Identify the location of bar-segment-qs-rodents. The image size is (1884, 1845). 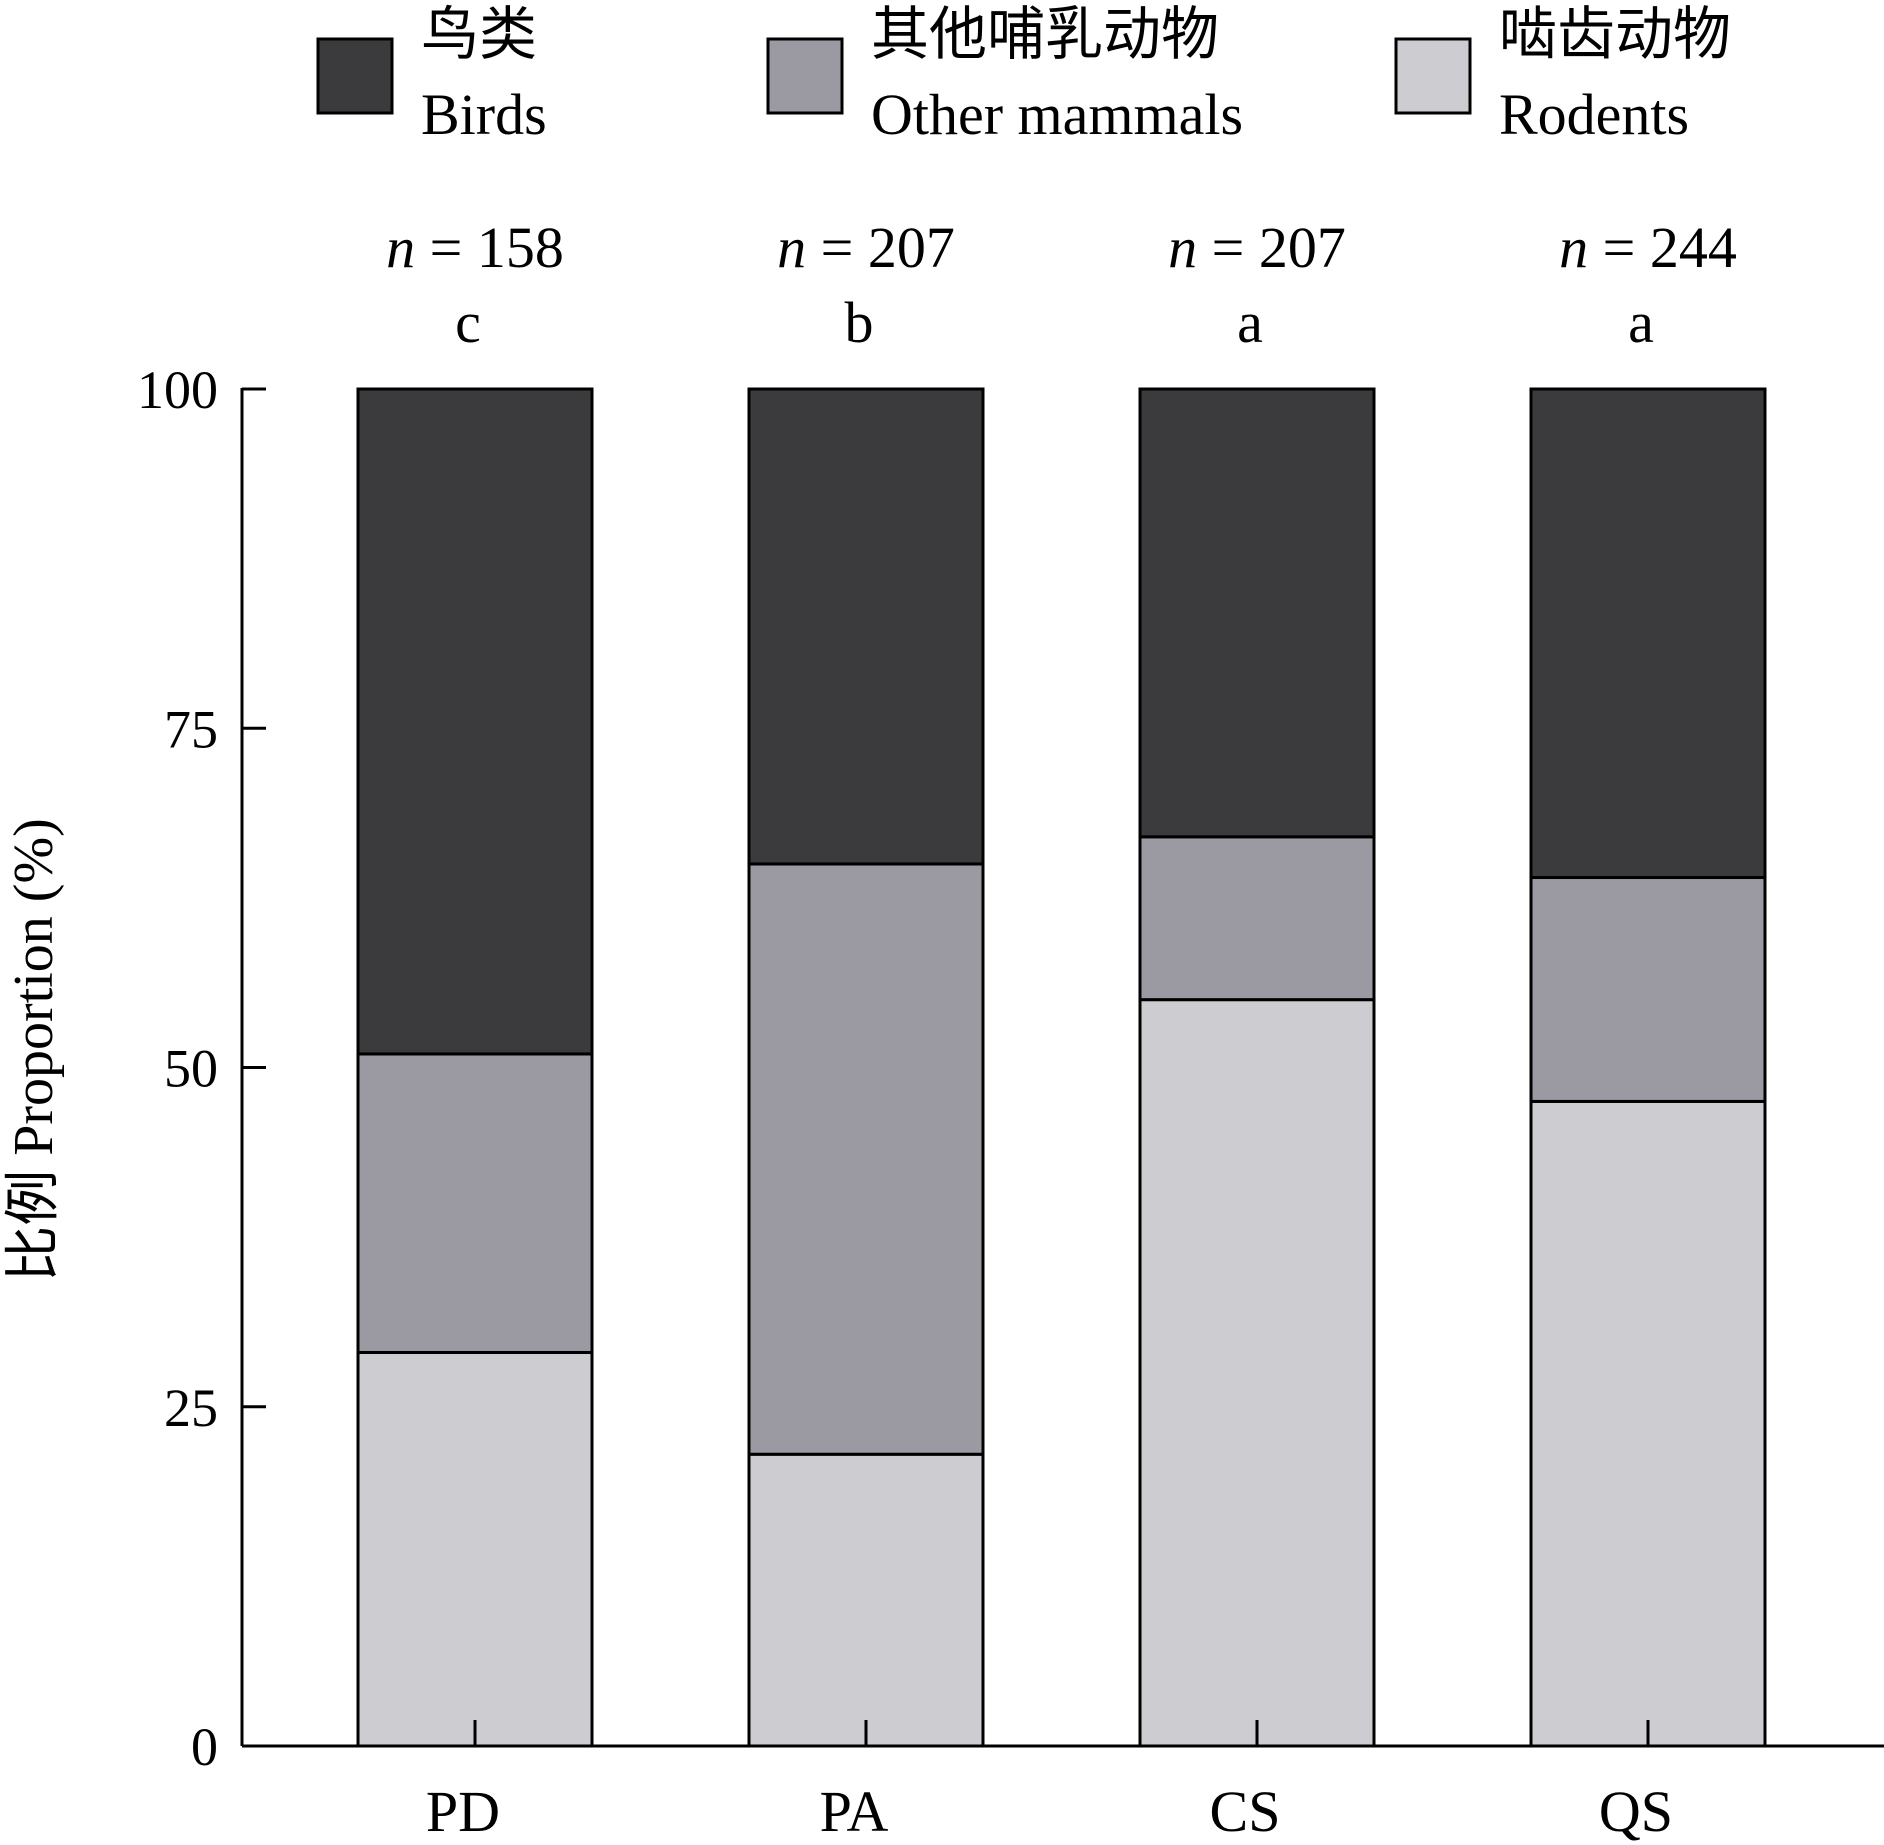
(1648, 1423).